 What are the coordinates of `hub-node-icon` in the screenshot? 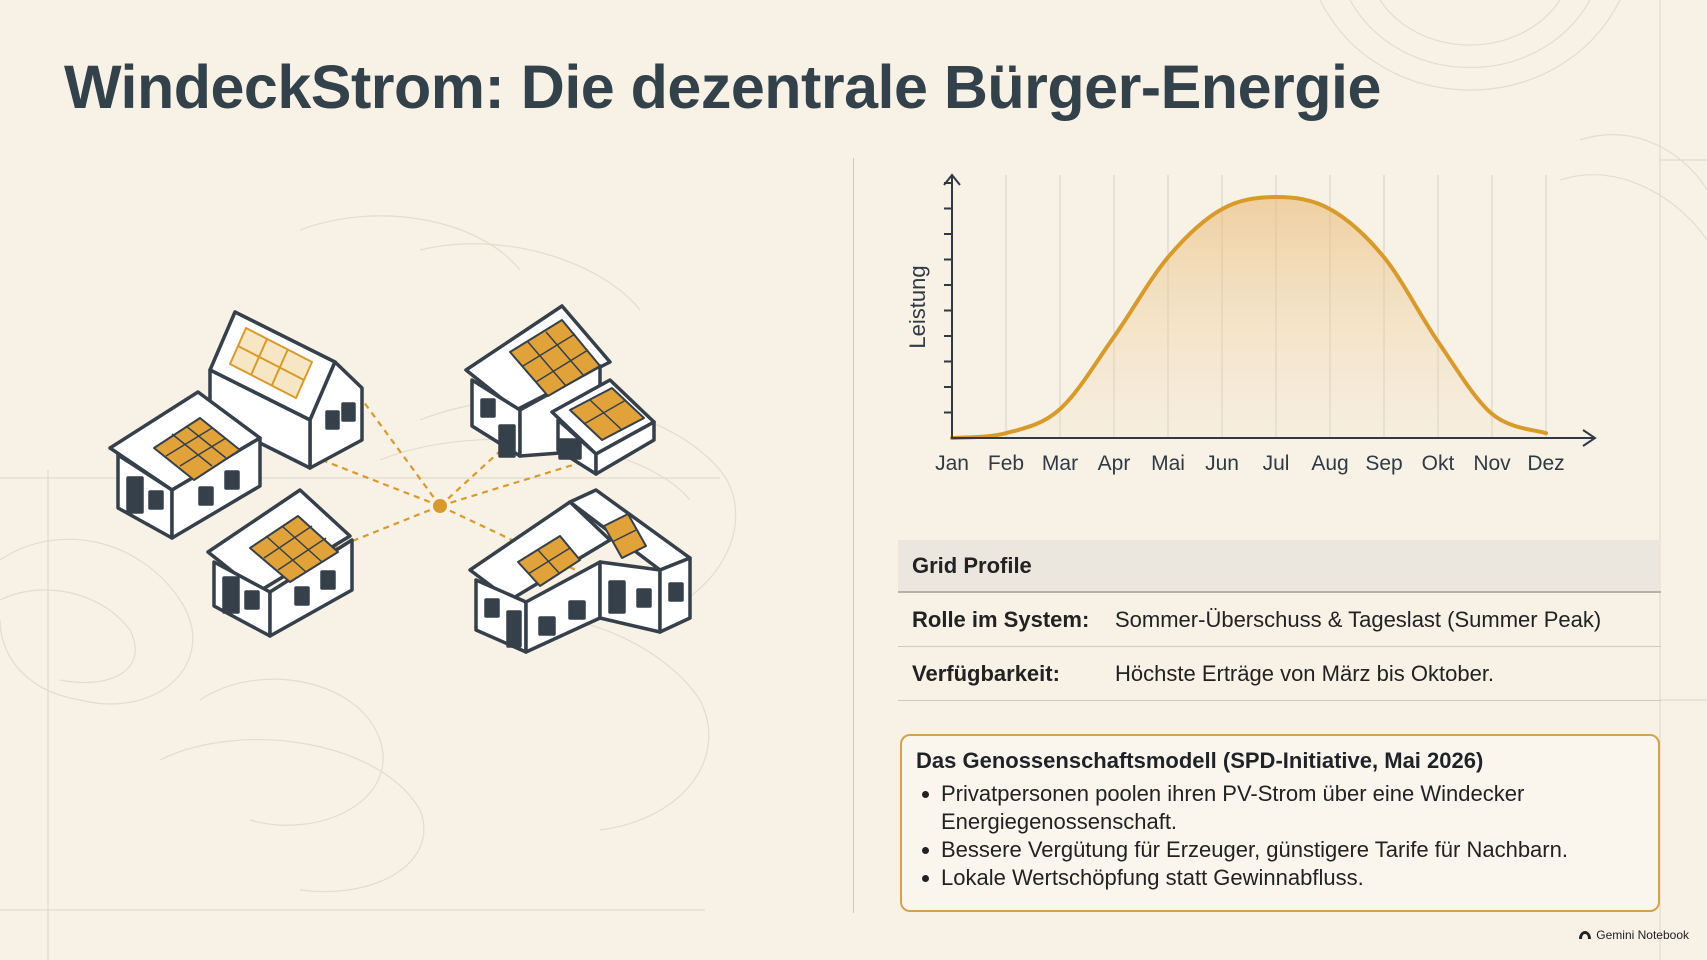 It's located at (440, 506).